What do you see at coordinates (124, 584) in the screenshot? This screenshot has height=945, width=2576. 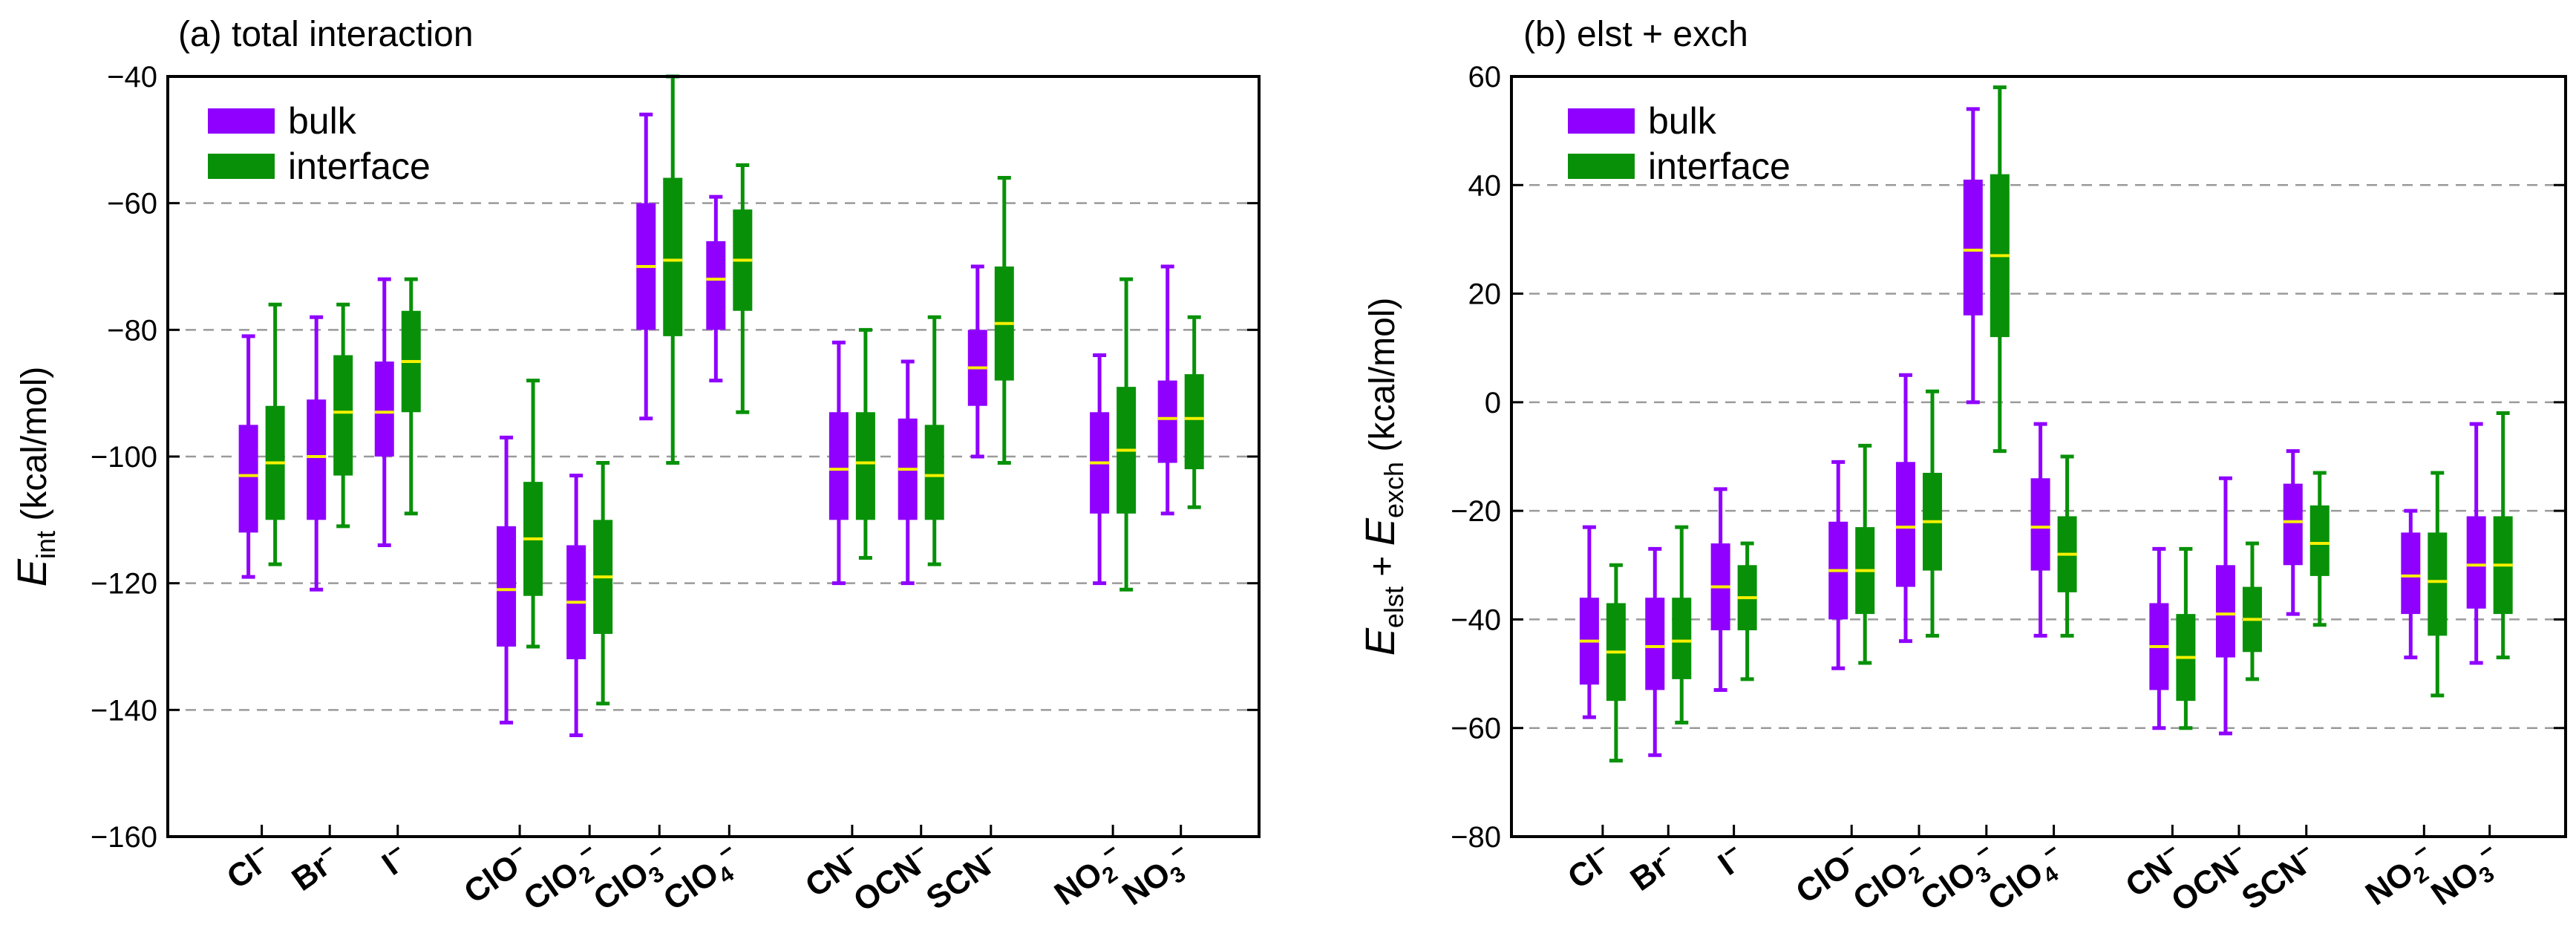 I see `y-tick-label: −120` at bounding box center [124, 584].